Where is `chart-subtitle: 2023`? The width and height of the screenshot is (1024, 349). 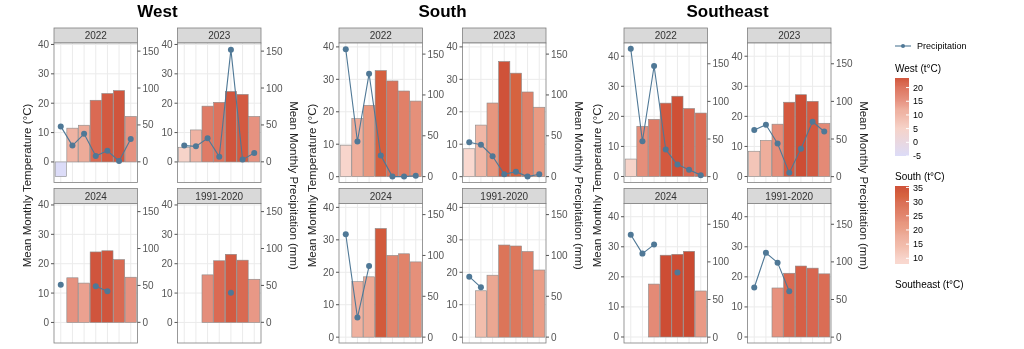
chart-subtitle: 2023 is located at coordinates (789, 35).